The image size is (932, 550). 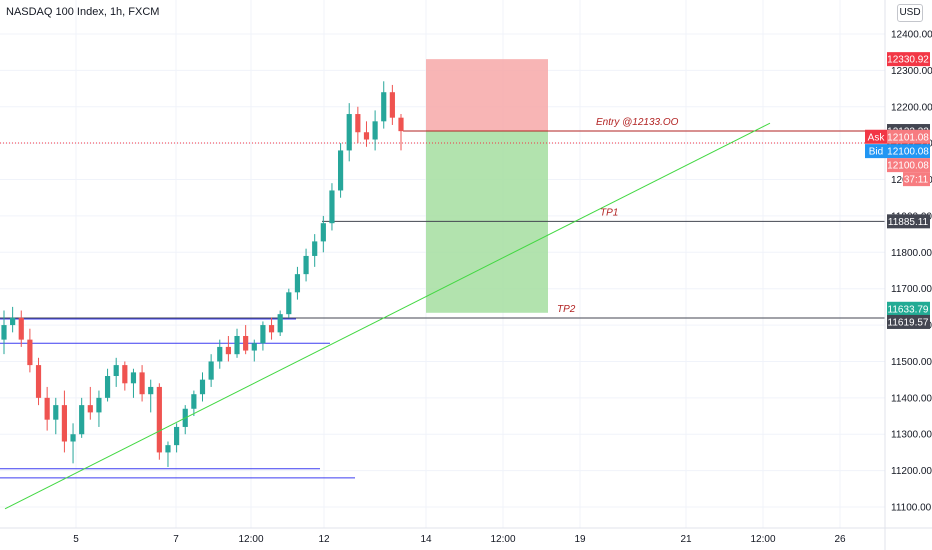 What do you see at coordinates (609, 212) in the screenshot?
I see `tp1-label: TP1` at bounding box center [609, 212].